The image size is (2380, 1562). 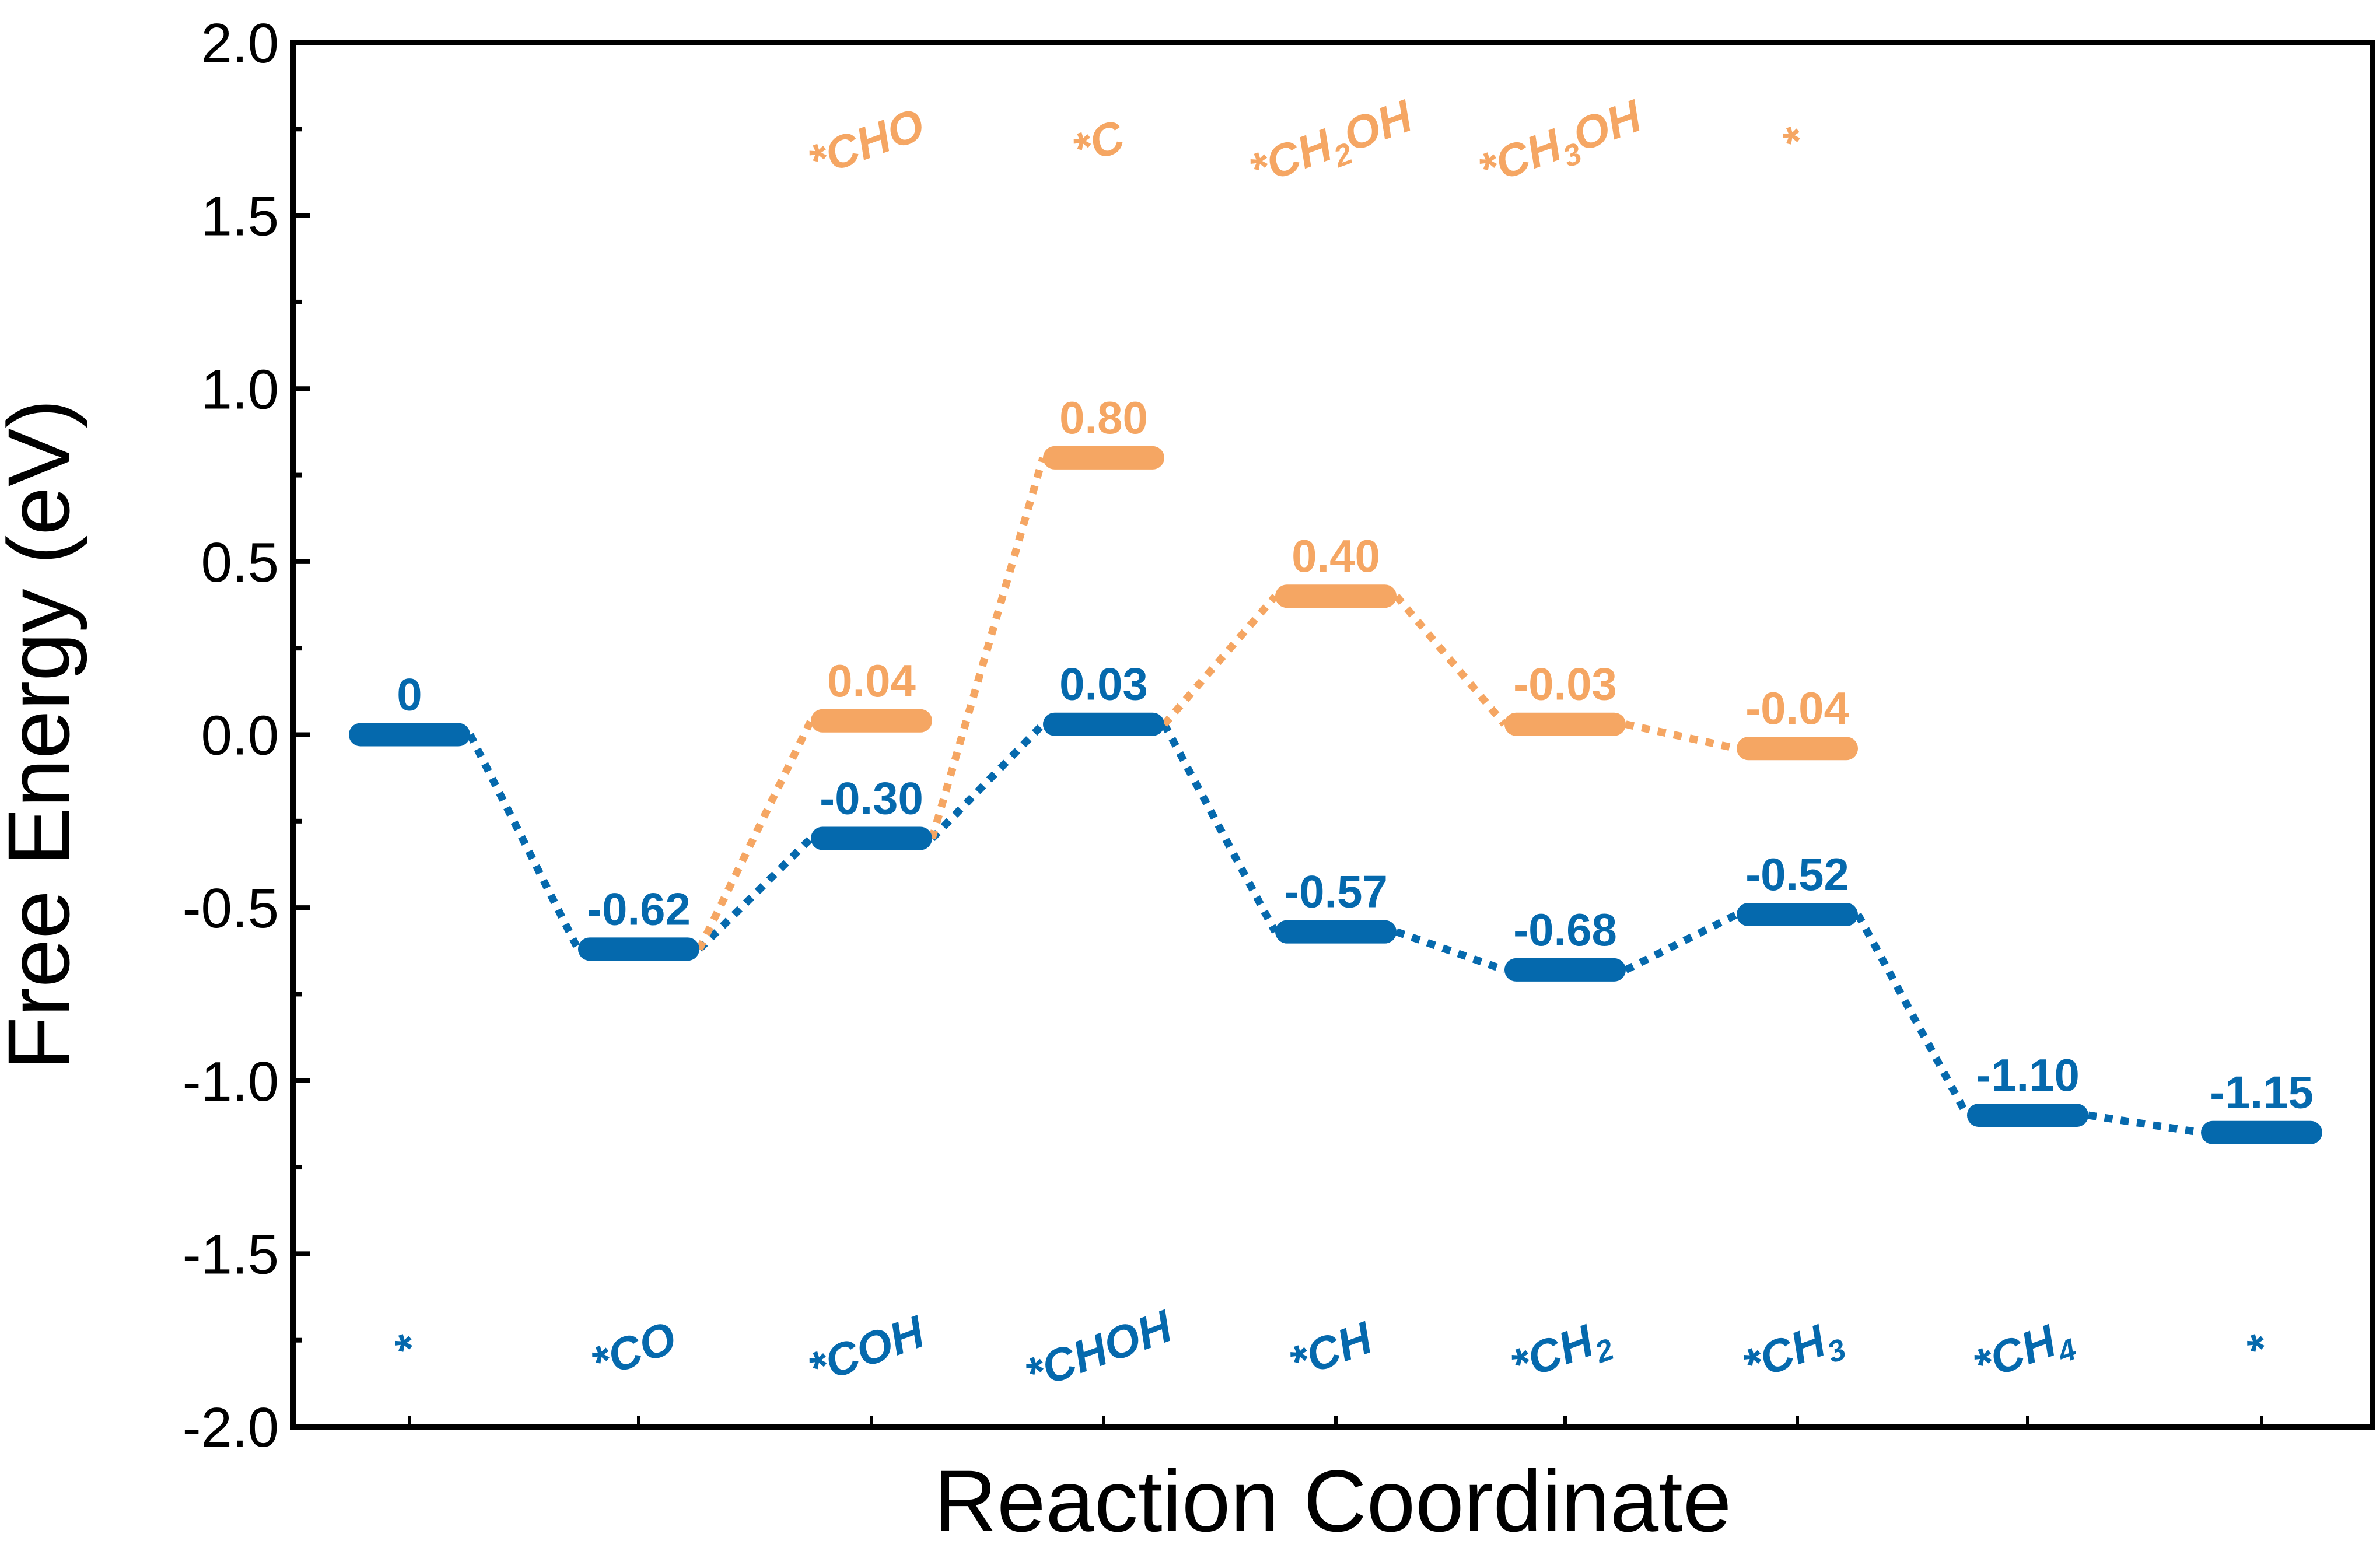 What do you see at coordinates (1797, 874) in the screenshot?
I see `blue-value-label: -0.52` at bounding box center [1797, 874].